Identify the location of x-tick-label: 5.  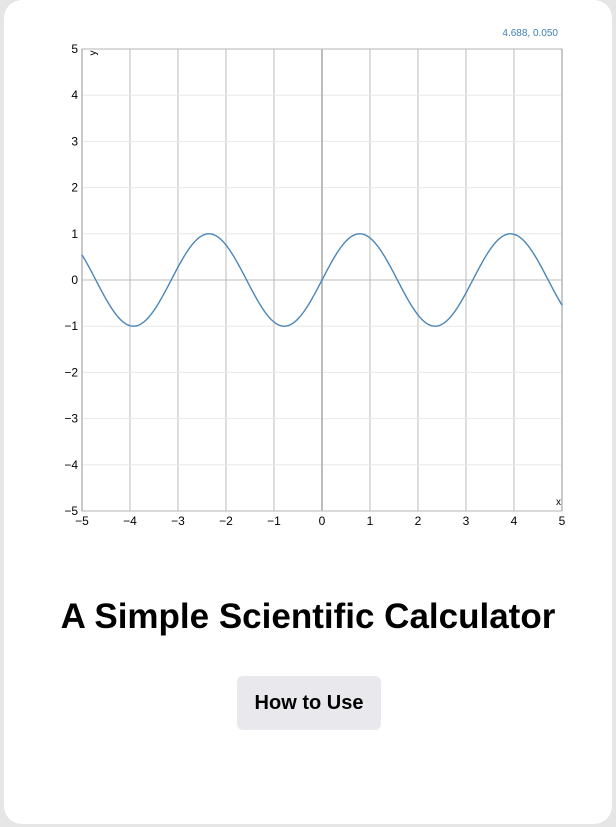
(562, 521).